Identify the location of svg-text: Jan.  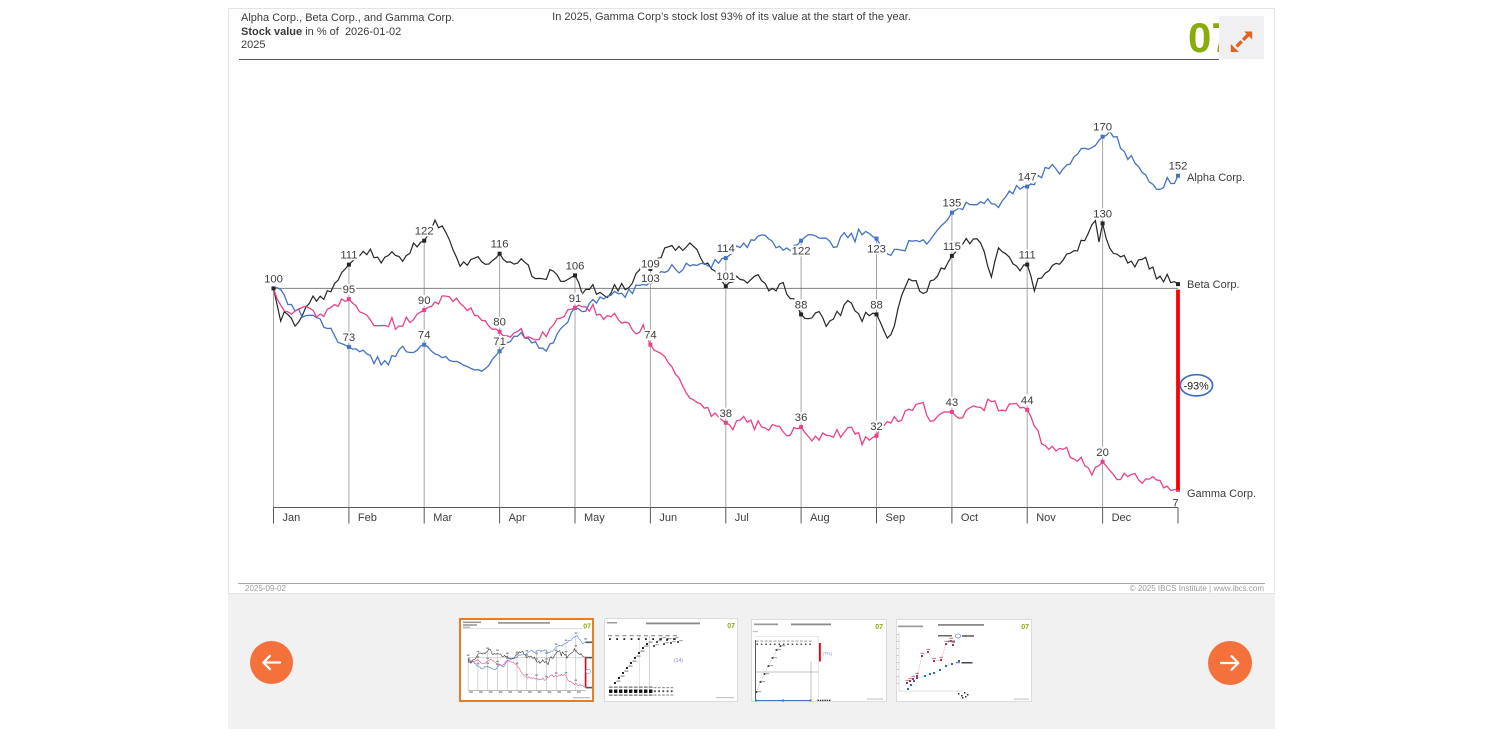
(292, 518).